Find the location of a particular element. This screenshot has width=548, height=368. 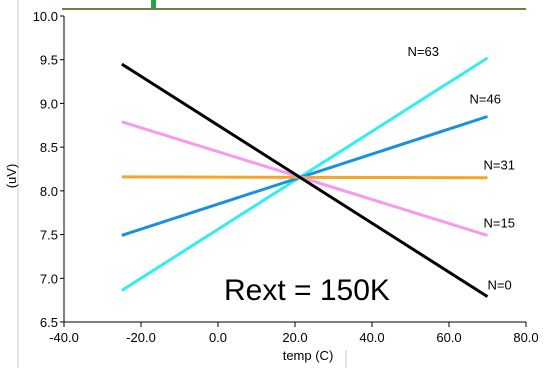

x-tick-label: 20.0 is located at coordinates (294, 337).